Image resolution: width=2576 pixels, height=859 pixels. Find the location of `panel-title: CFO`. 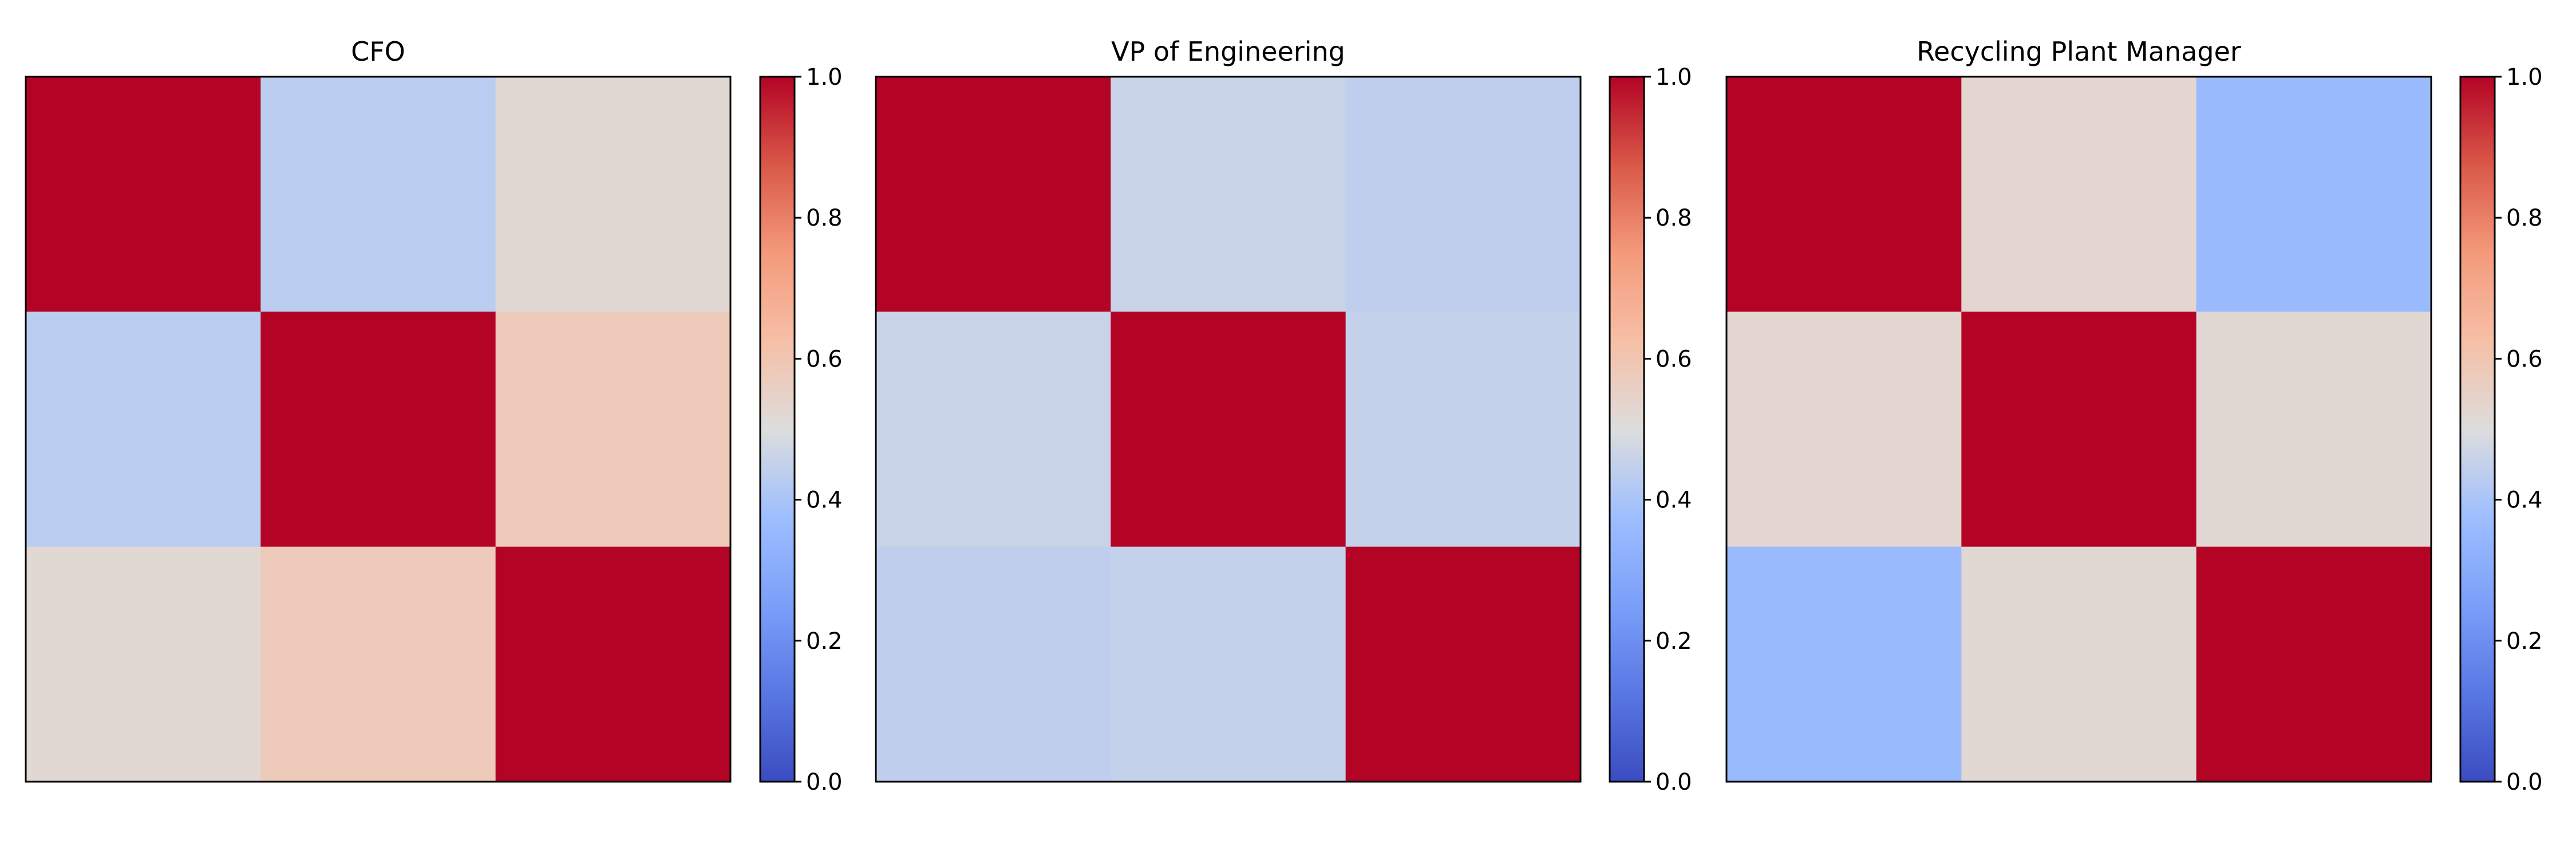

panel-title: CFO is located at coordinates (378, 51).